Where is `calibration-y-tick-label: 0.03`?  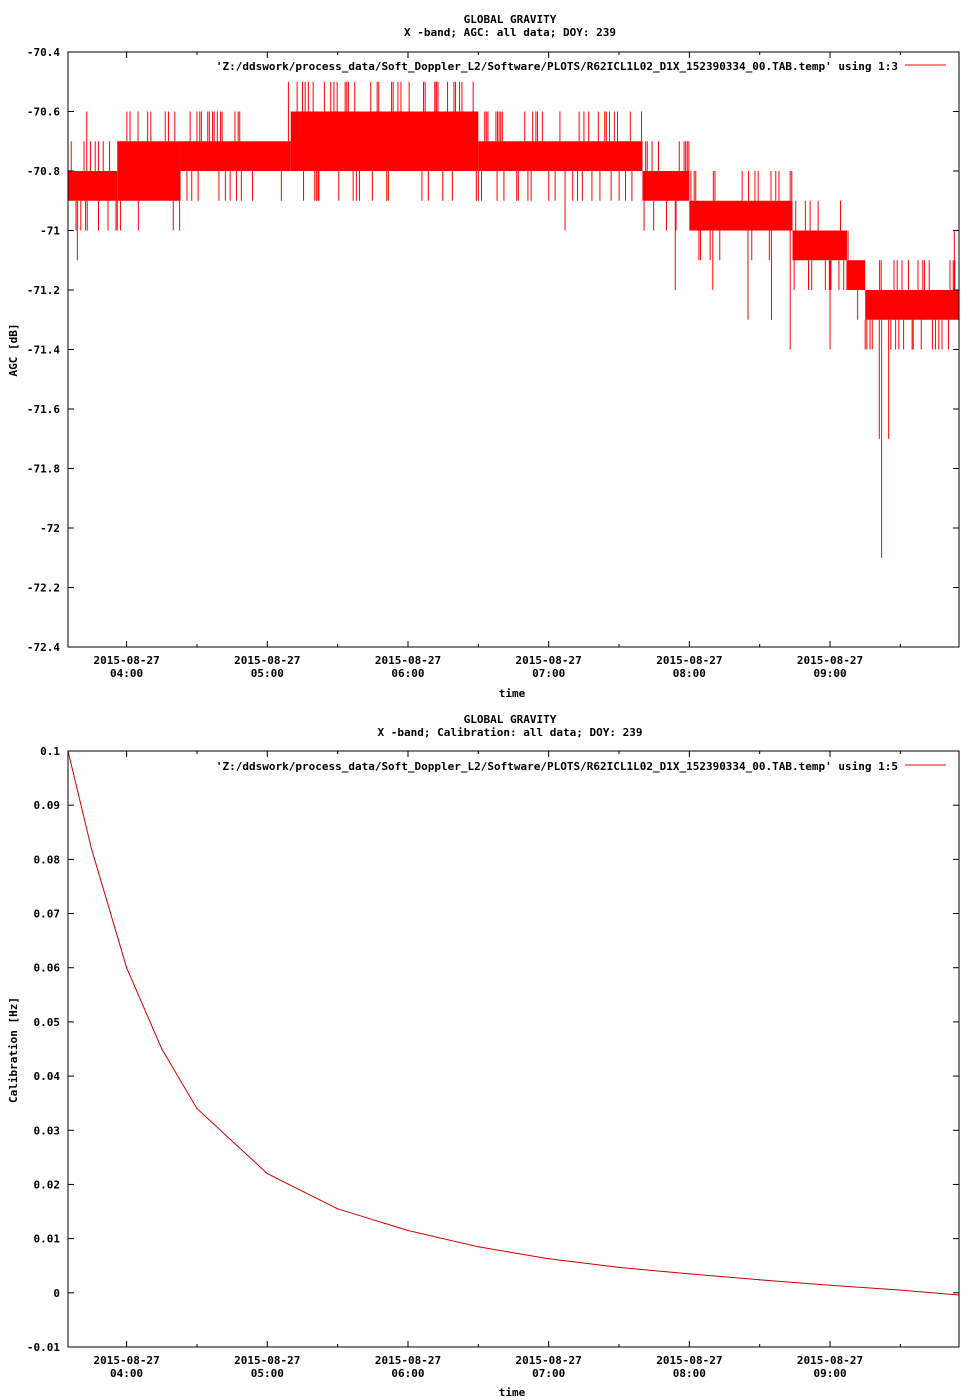 calibration-y-tick-label: 0.03 is located at coordinates (47, 1130).